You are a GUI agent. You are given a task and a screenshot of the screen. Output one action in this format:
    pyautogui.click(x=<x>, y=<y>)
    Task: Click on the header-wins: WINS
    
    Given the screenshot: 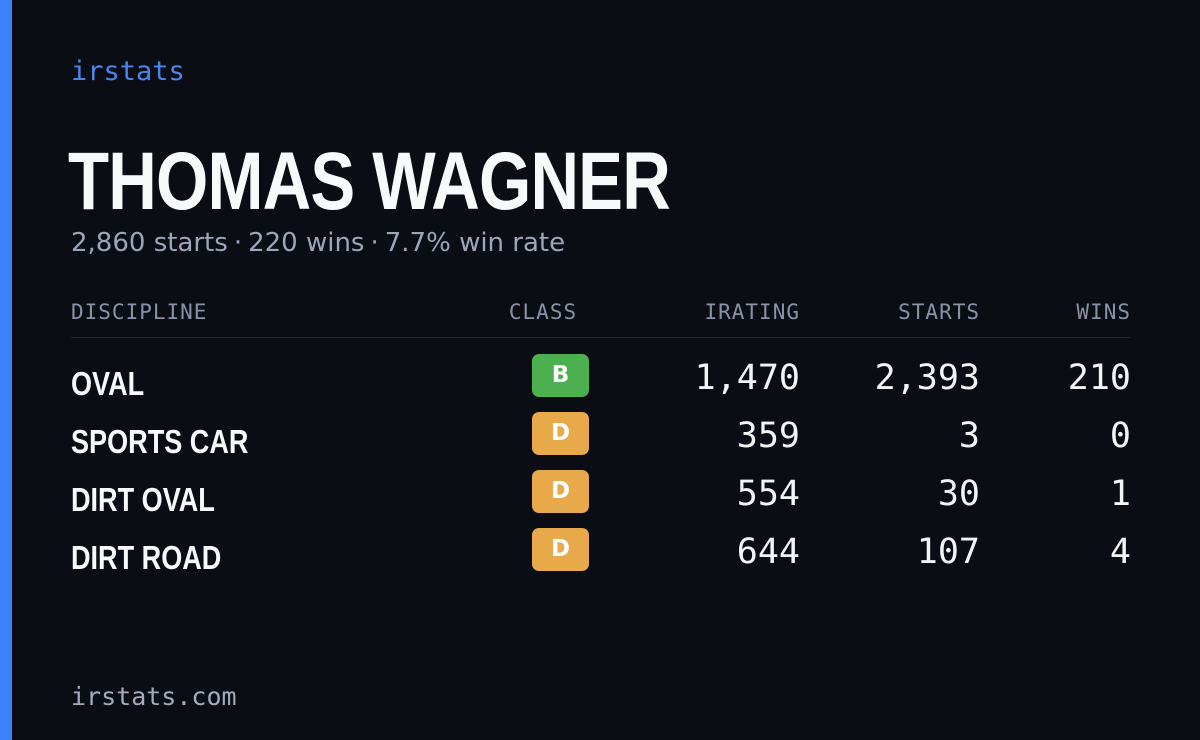 What is the action you would take?
    pyautogui.click(x=1103, y=312)
    